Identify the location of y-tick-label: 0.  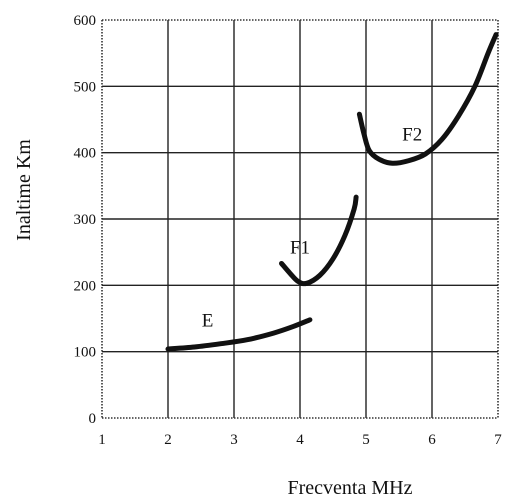
(93, 419).